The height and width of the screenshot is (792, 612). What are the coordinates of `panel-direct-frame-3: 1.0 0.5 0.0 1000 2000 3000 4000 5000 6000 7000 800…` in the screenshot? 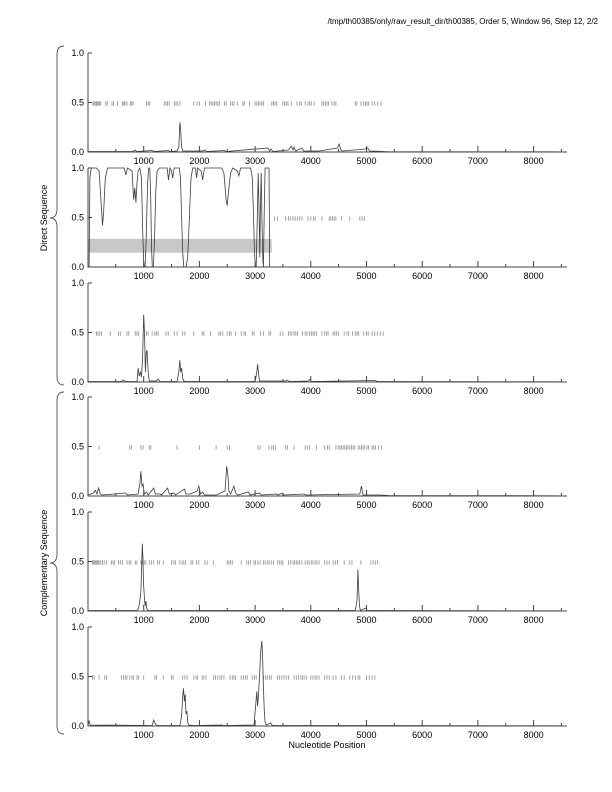 It's located at (319, 337).